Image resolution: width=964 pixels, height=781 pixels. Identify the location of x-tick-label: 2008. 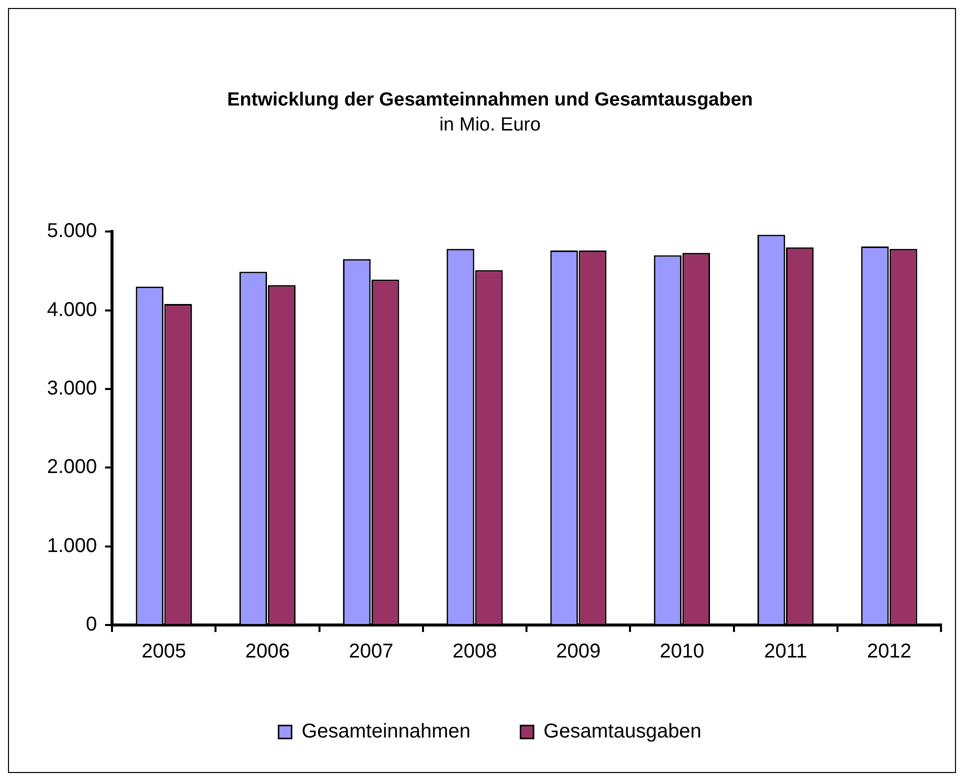
(474, 651).